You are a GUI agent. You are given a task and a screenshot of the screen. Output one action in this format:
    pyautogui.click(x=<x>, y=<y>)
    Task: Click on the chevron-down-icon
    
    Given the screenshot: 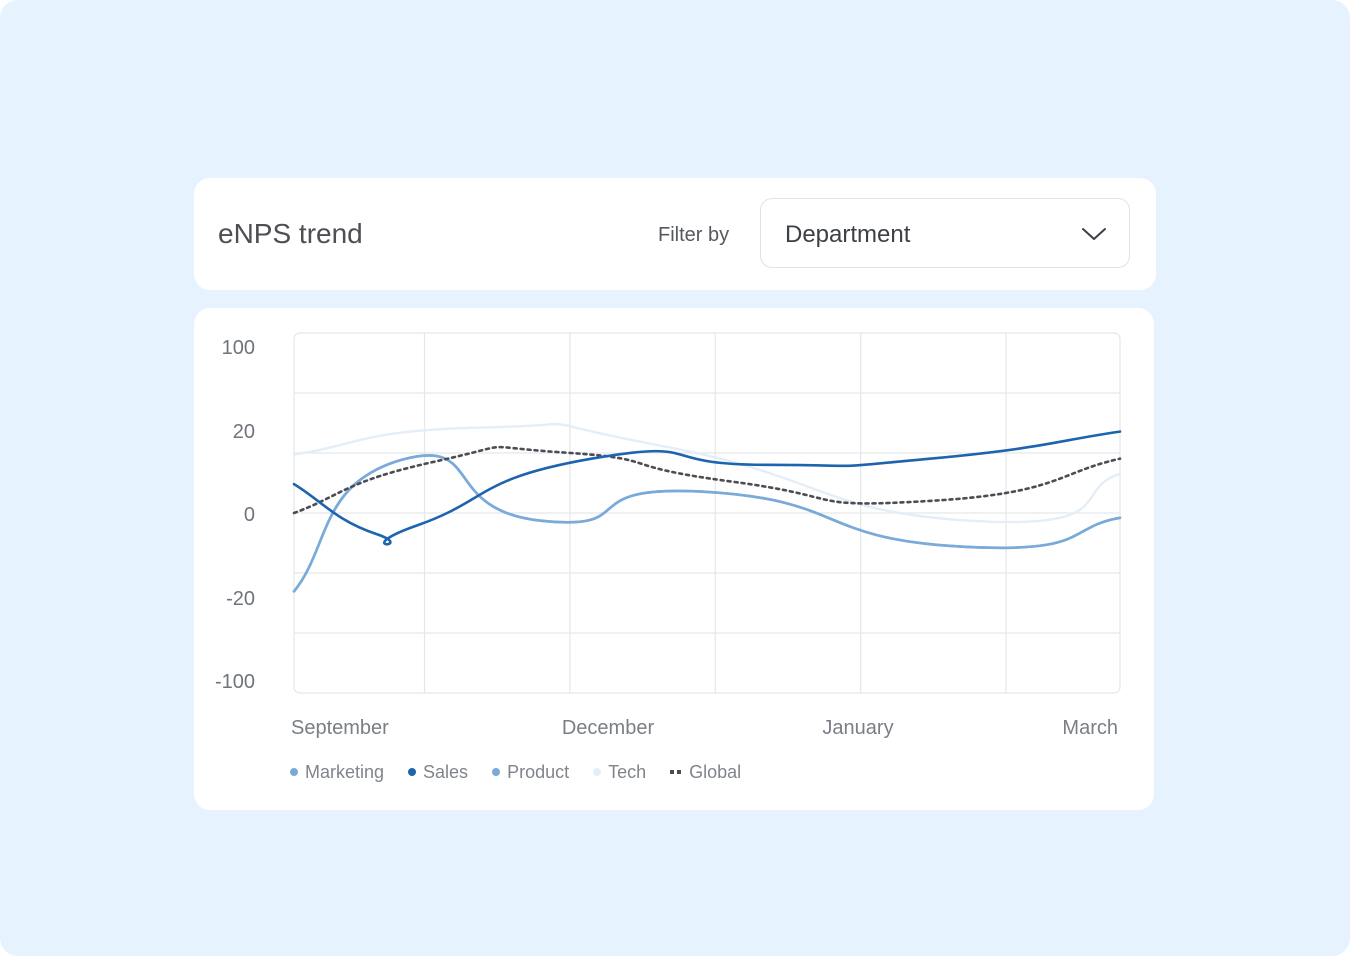 What is the action you would take?
    pyautogui.click(x=1094, y=234)
    